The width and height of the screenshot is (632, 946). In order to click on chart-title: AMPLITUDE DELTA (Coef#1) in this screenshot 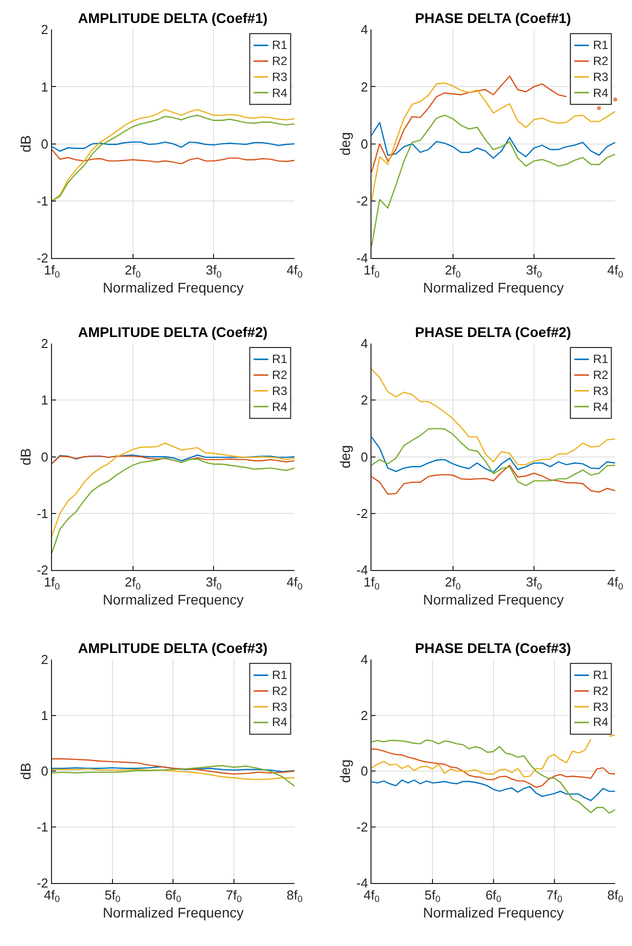, I will do `click(173, 18)`.